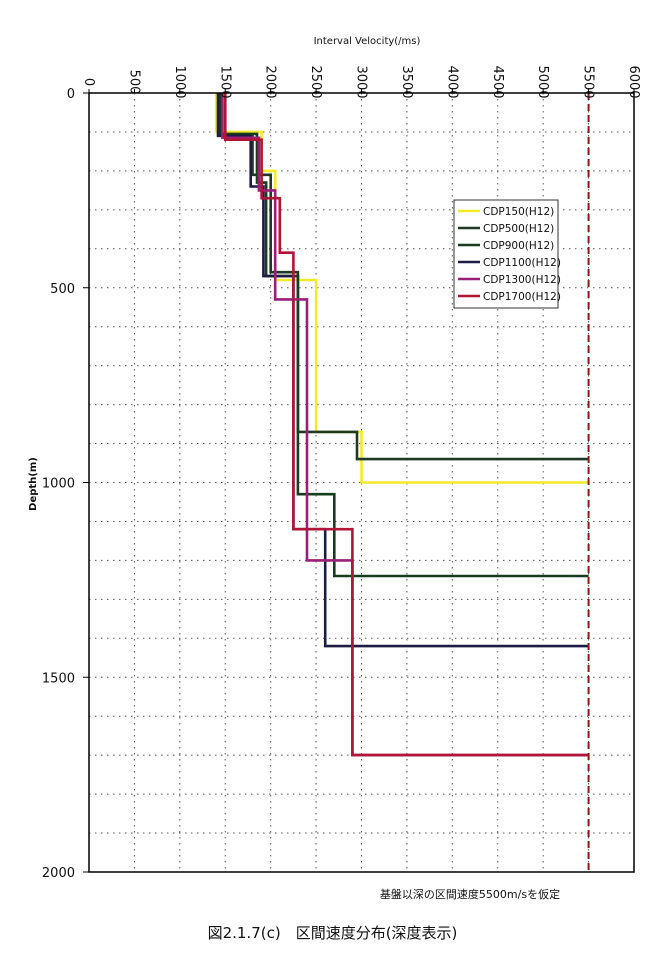 This screenshot has width=665, height=976. I want to click on x-tick-label: 3000, so click(361, 81).